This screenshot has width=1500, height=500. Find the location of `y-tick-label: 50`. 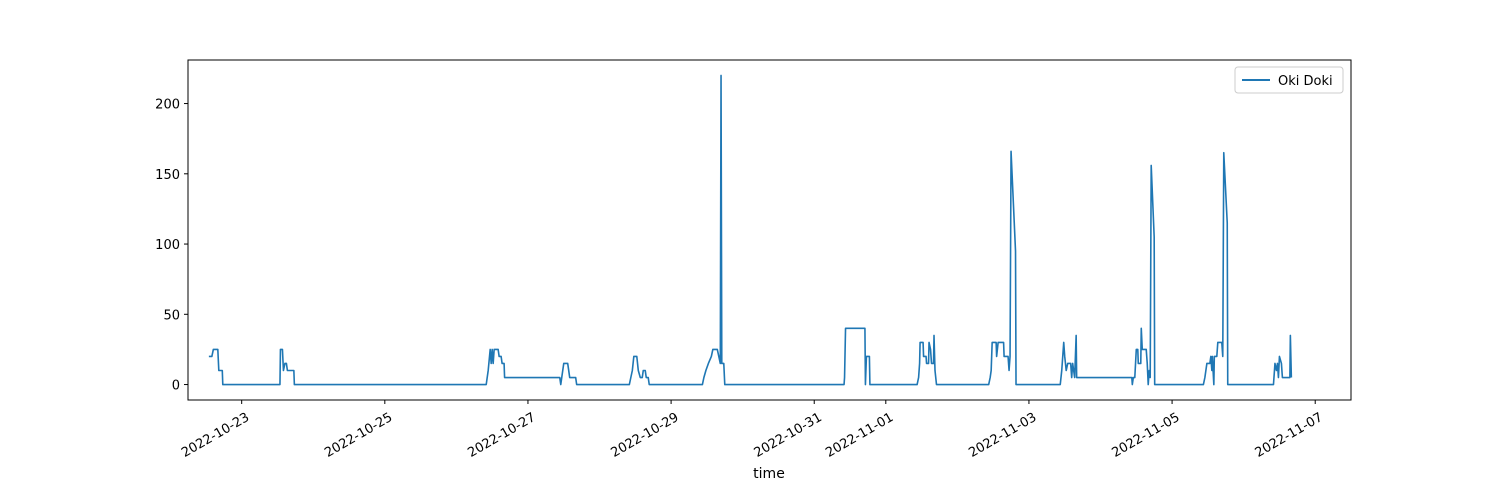

y-tick-label: 50 is located at coordinates (171, 315).